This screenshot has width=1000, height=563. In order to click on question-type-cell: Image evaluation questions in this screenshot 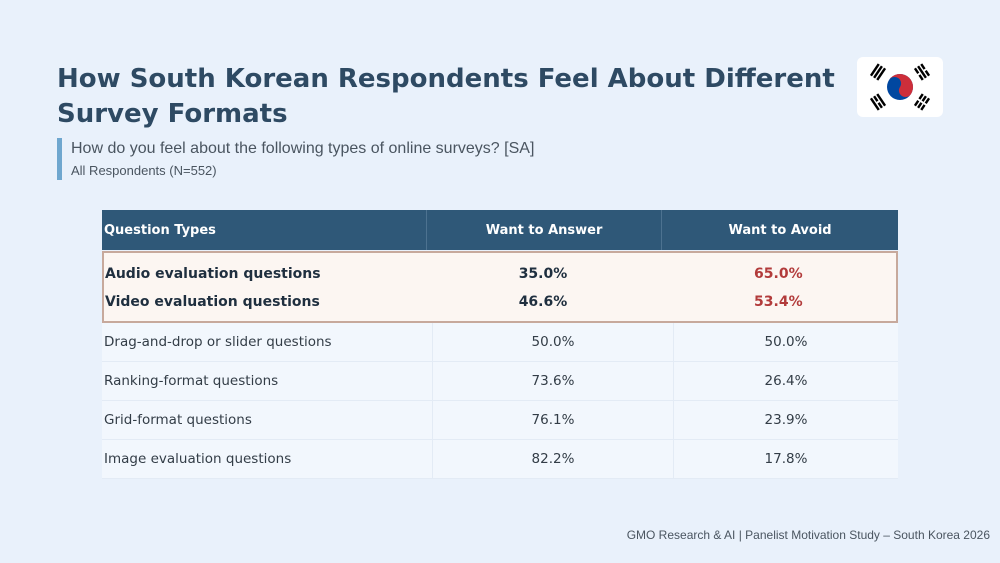, I will do `click(267, 459)`.